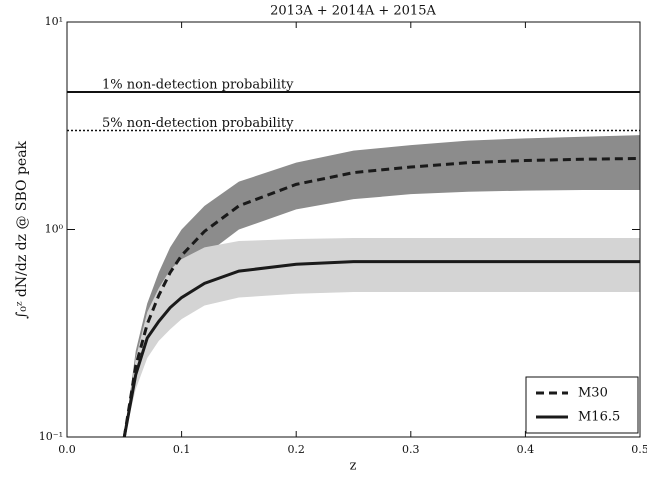 The height and width of the screenshot is (477, 647). I want to click on x-axis-label: z, so click(353, 466).